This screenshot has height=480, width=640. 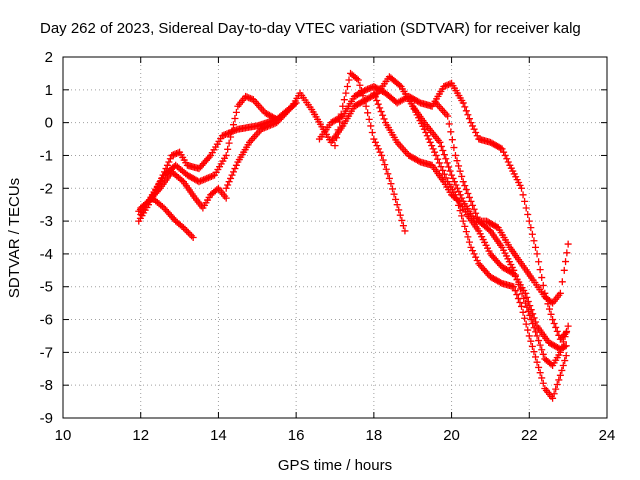 I want to click on x-tick-label: 12, so click(x=140, y=435).